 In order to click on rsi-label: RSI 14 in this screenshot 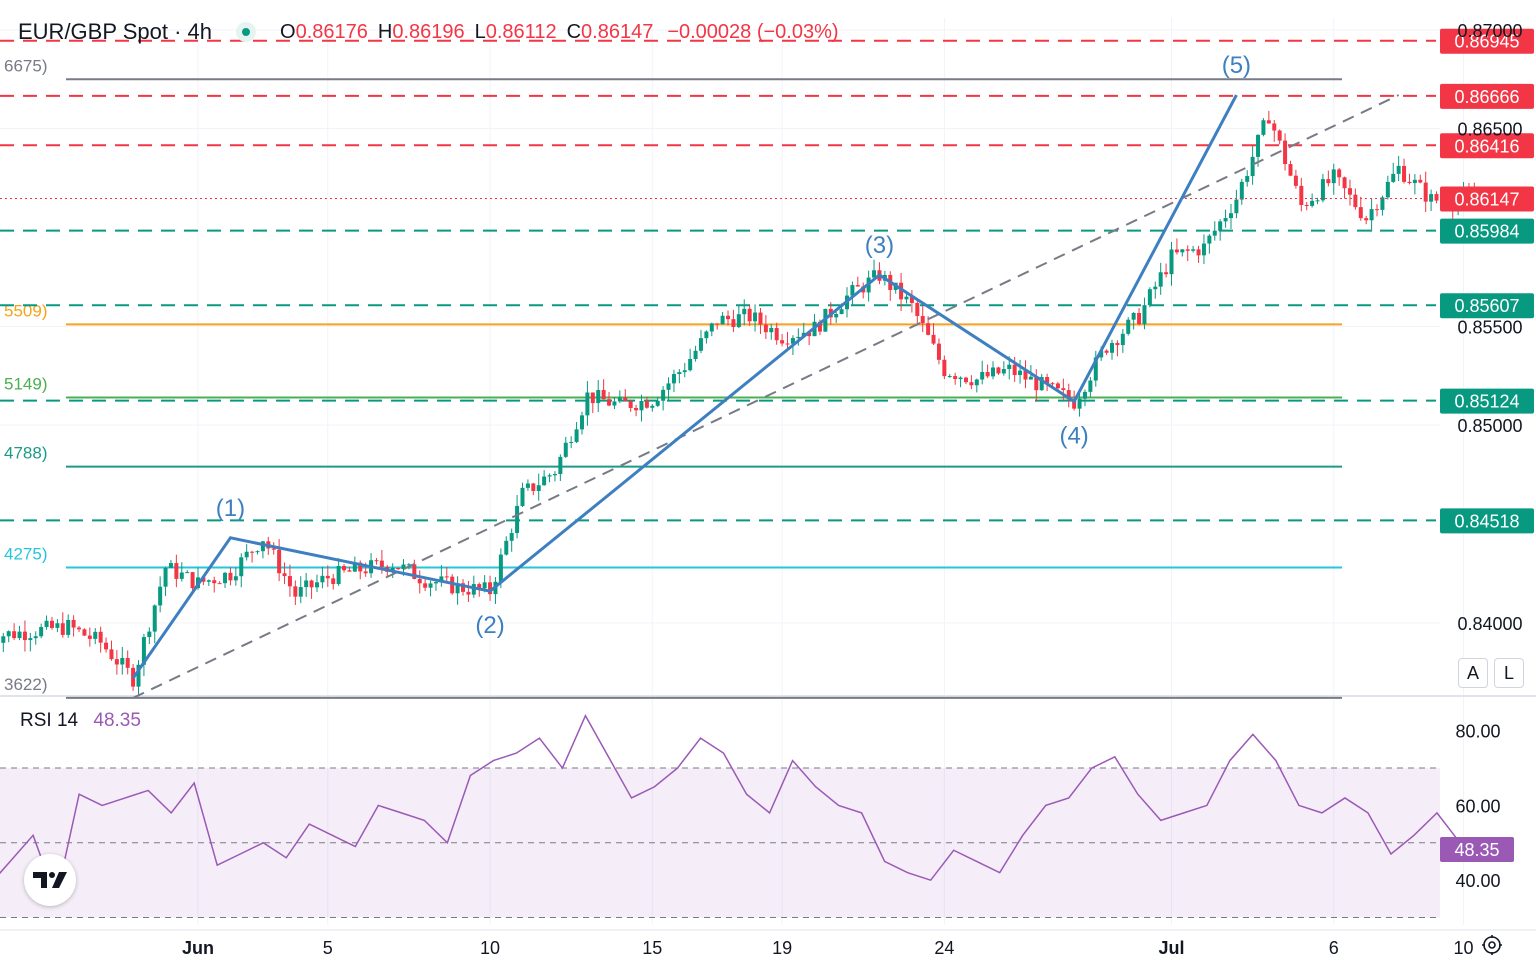, I will do `click(49, 720)`.